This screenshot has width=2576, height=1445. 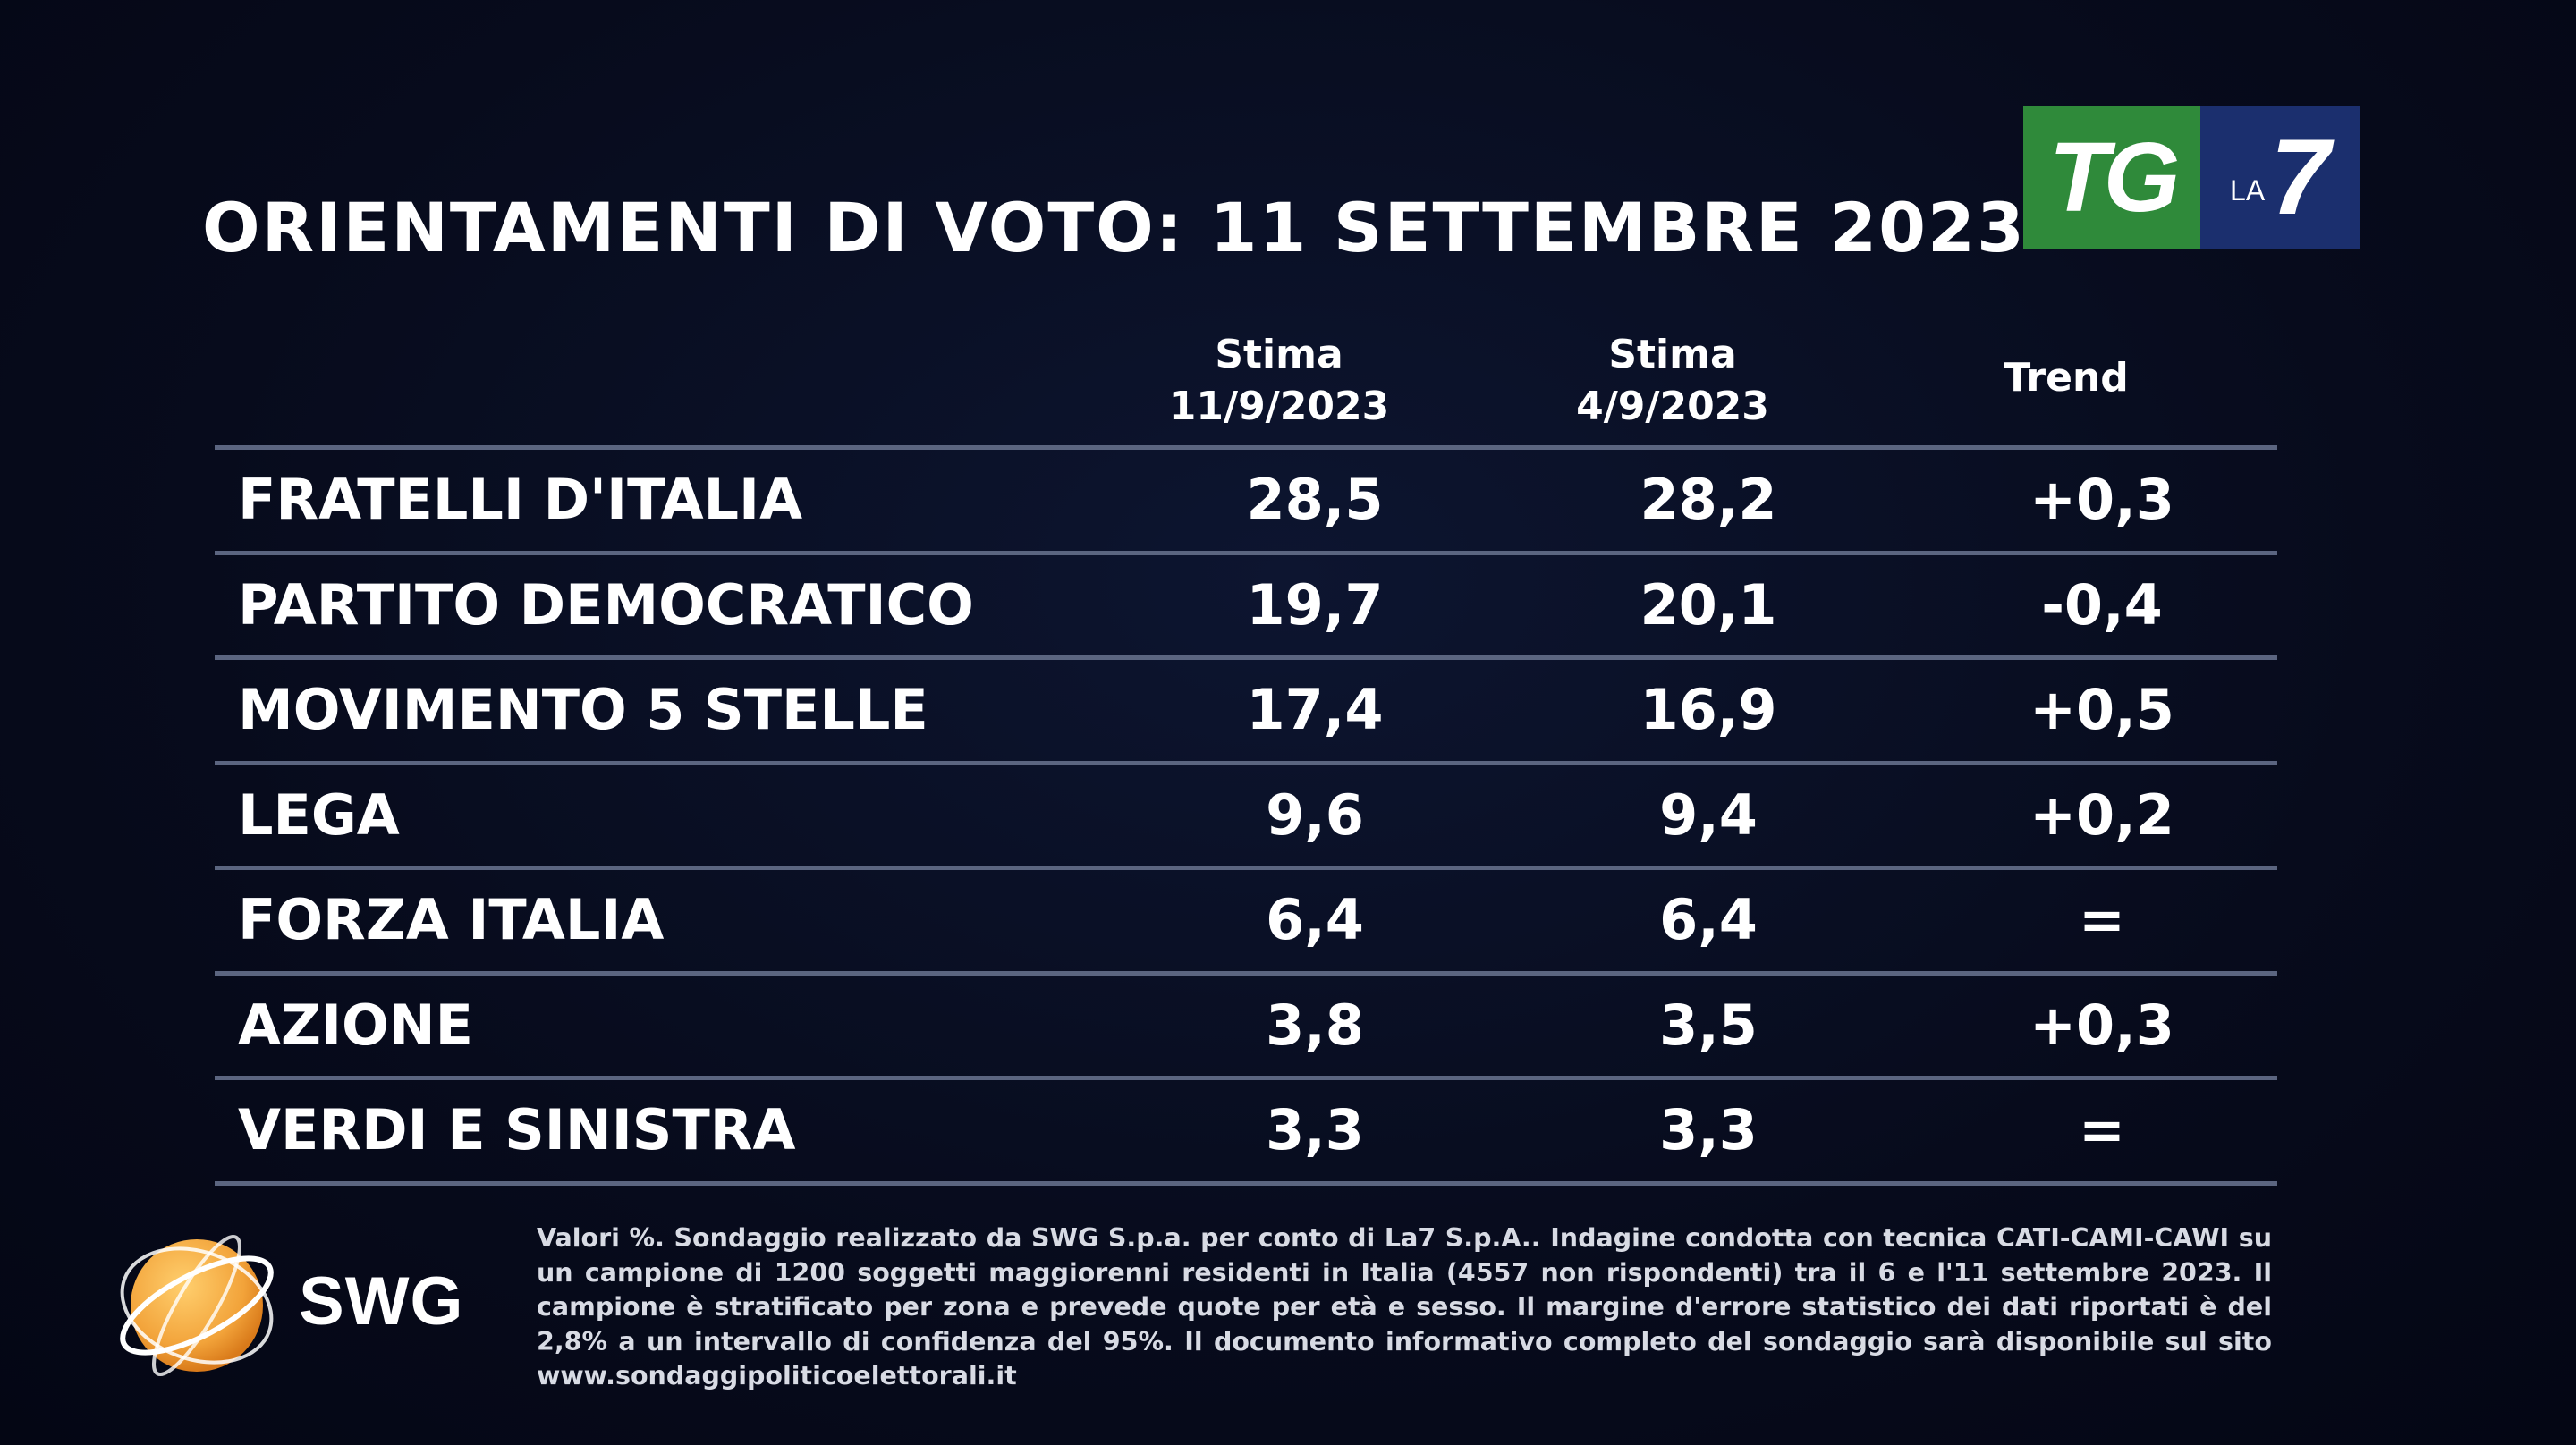 I want to click on trend-value: +0,5, so click(x=2101, y=709).